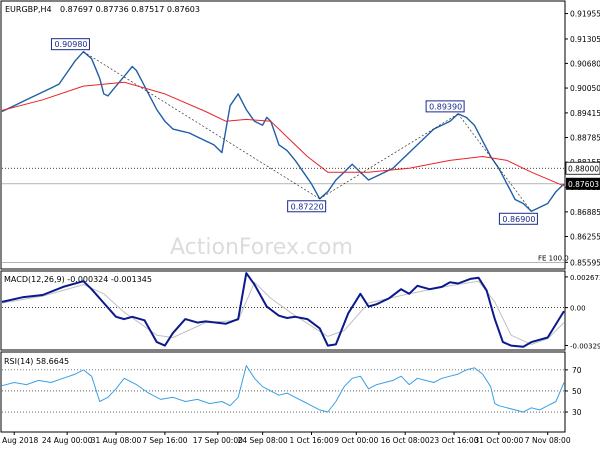 This screenshot has height=450, width=600. What do you see at coordinates (577, 370) in the screenshot?
I see `rsi-ytick-label: 70` at bounding box center [577, 370].